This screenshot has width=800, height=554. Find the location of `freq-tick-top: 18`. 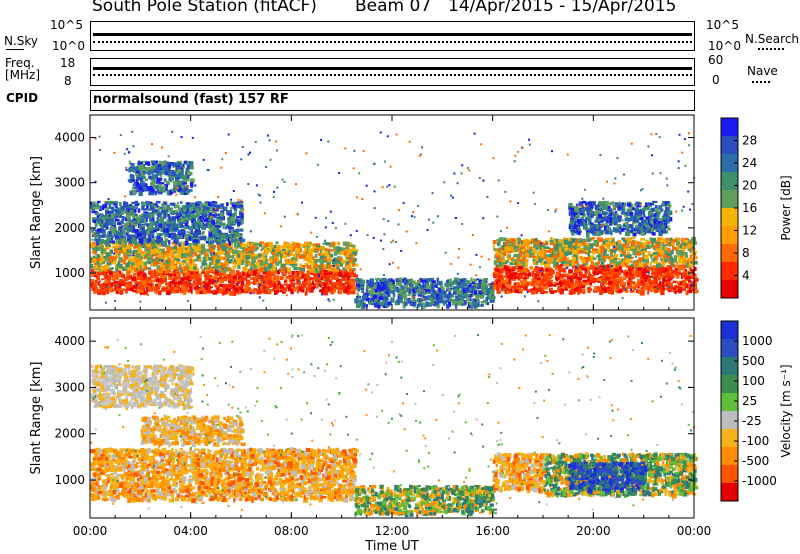

freq-tick-top: 18 is located at coordinates (68, 63).